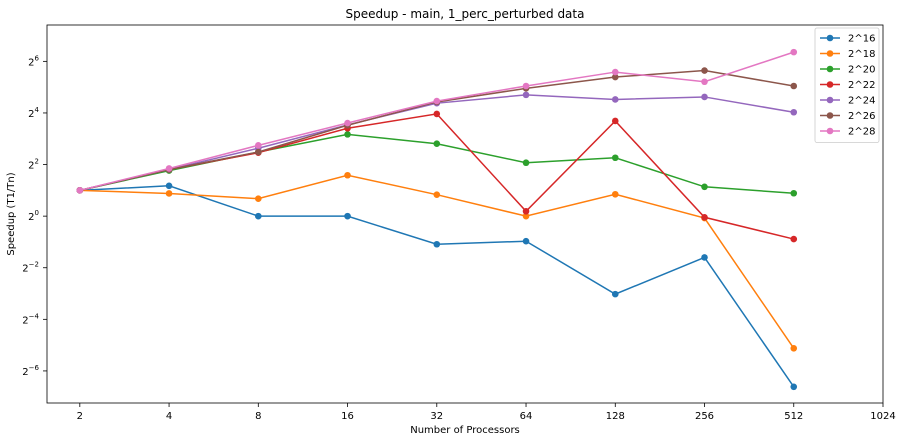  I want to click on y-tick-exponent: 0, so click(37, 213).